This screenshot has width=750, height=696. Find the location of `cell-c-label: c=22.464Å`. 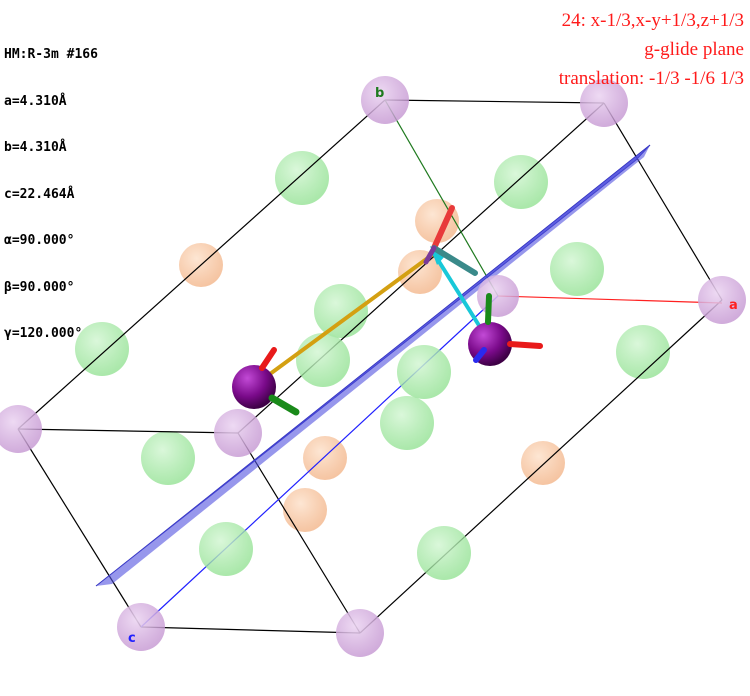

cell-c-label: c=22.464Å is located at coordinates (39, 194).